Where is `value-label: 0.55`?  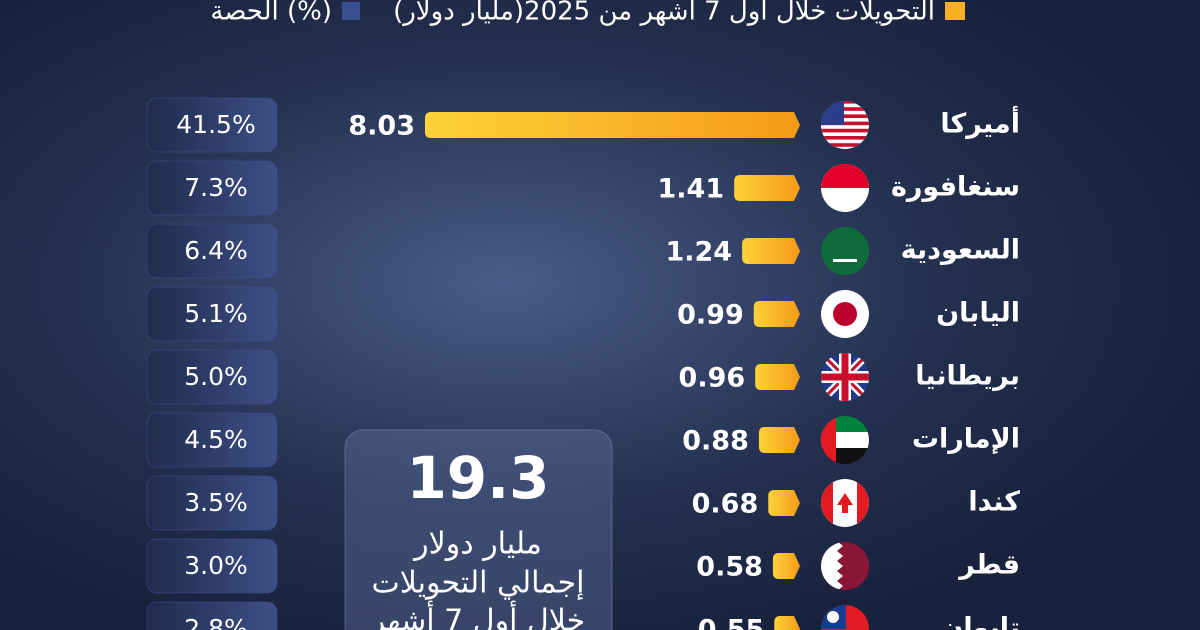
value-label: 0.55 is located at coordinates (731, 622).